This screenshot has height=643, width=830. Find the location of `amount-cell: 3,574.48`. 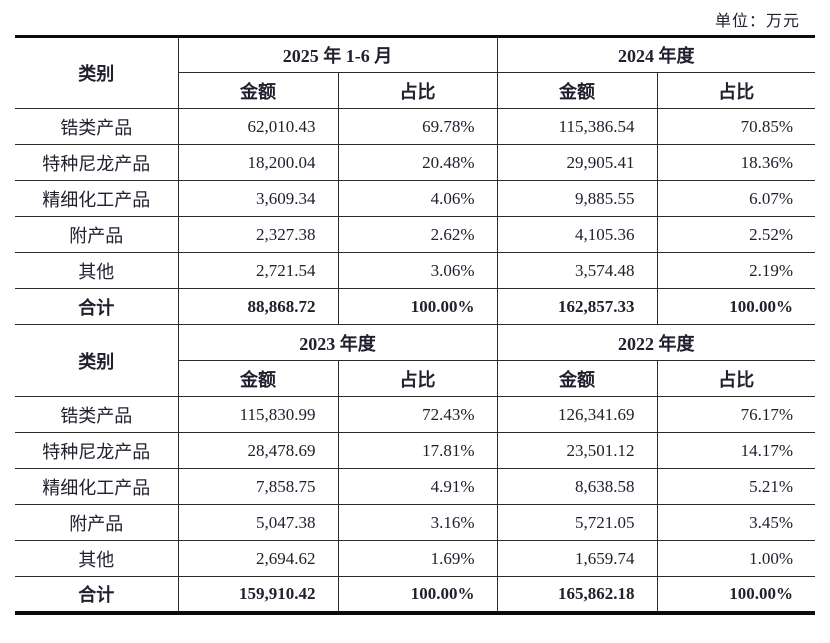

amount-cell: 3,574.48 is located at coordinates (577, 270).